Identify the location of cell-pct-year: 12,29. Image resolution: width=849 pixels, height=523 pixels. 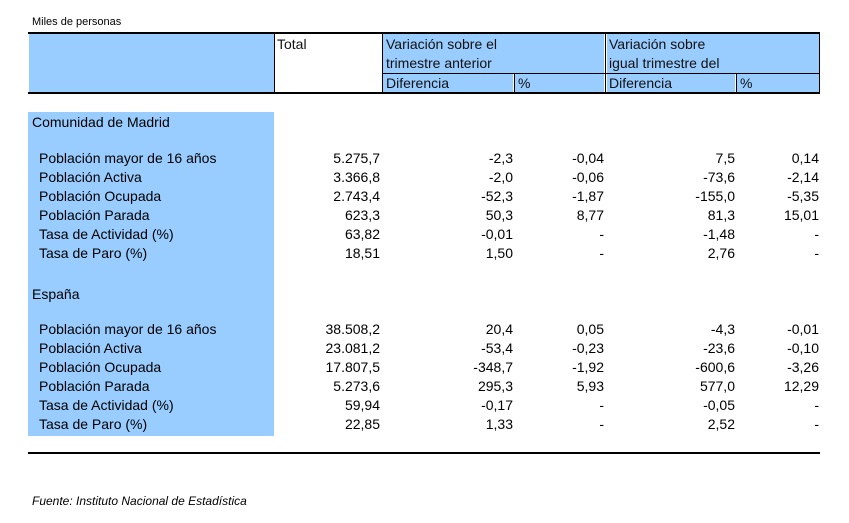
(801, 386).